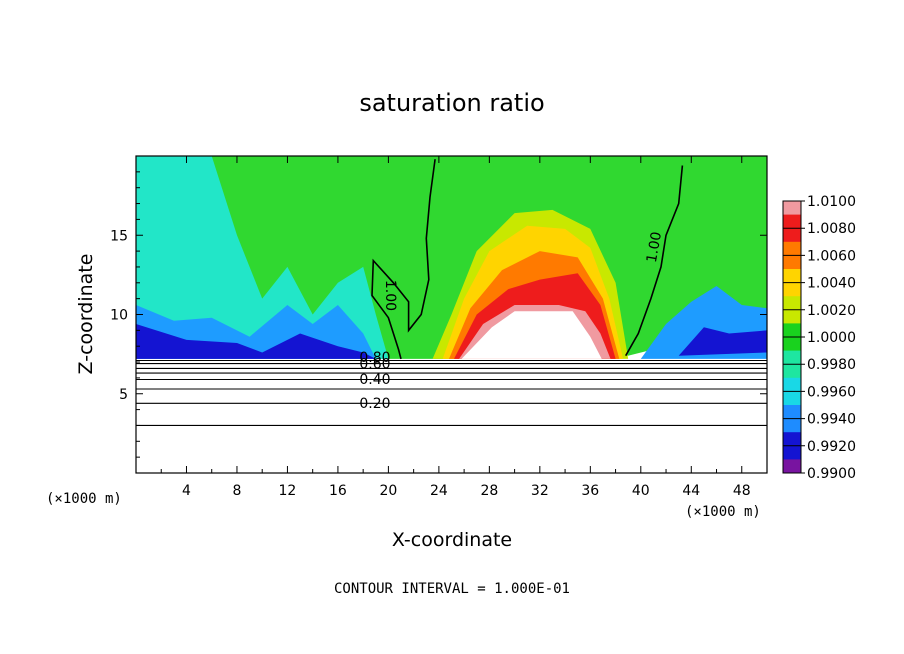 The height and width of the screenshot is (654, 904). Describe the element at coordinates (489, 491) in the screenshot. I see `x-tick-label-6: 28` at that location.